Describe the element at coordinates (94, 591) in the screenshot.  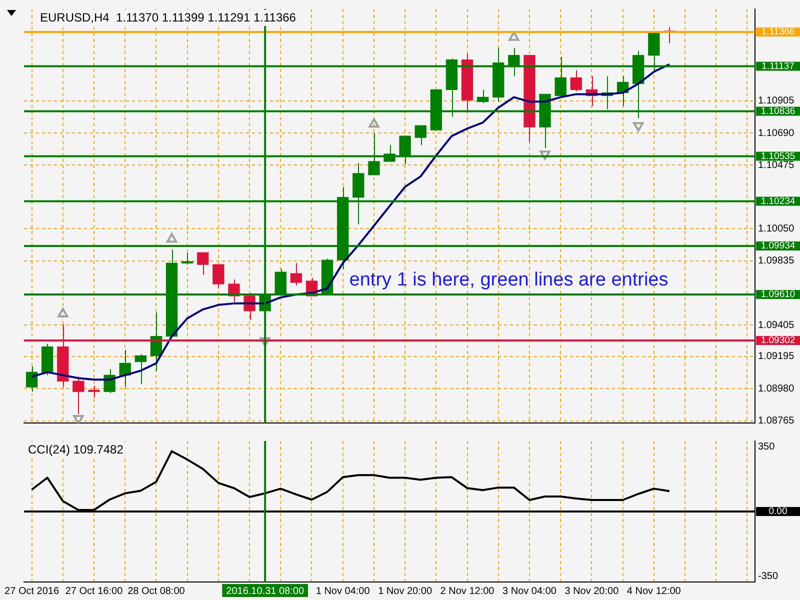
I see `x-tick-label: 27 Oct 16:00` at that location.